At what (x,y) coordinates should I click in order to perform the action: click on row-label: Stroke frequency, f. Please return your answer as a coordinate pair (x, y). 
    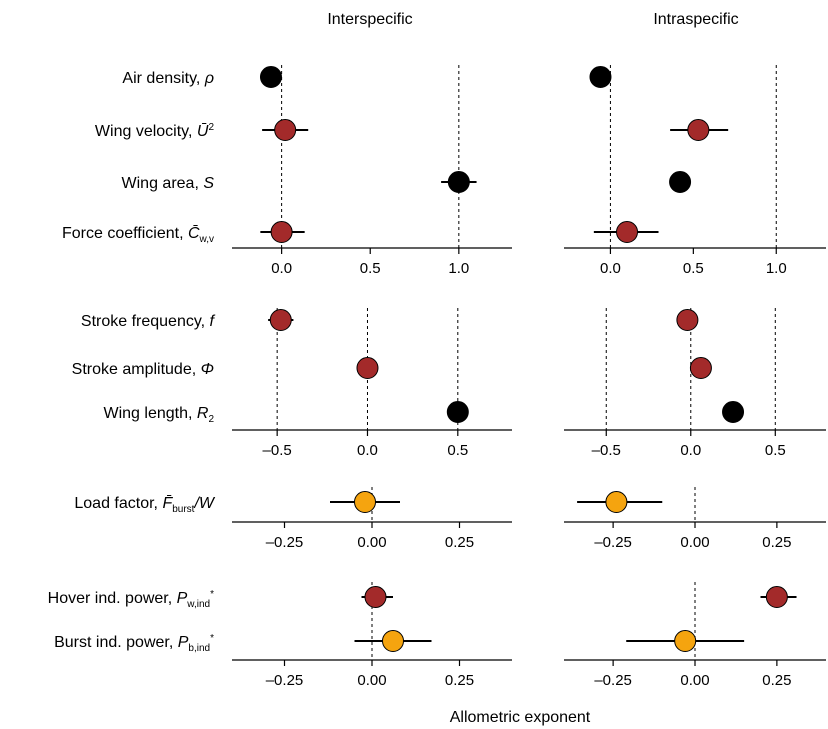
    Looking at the image, I should click on (148, 321).